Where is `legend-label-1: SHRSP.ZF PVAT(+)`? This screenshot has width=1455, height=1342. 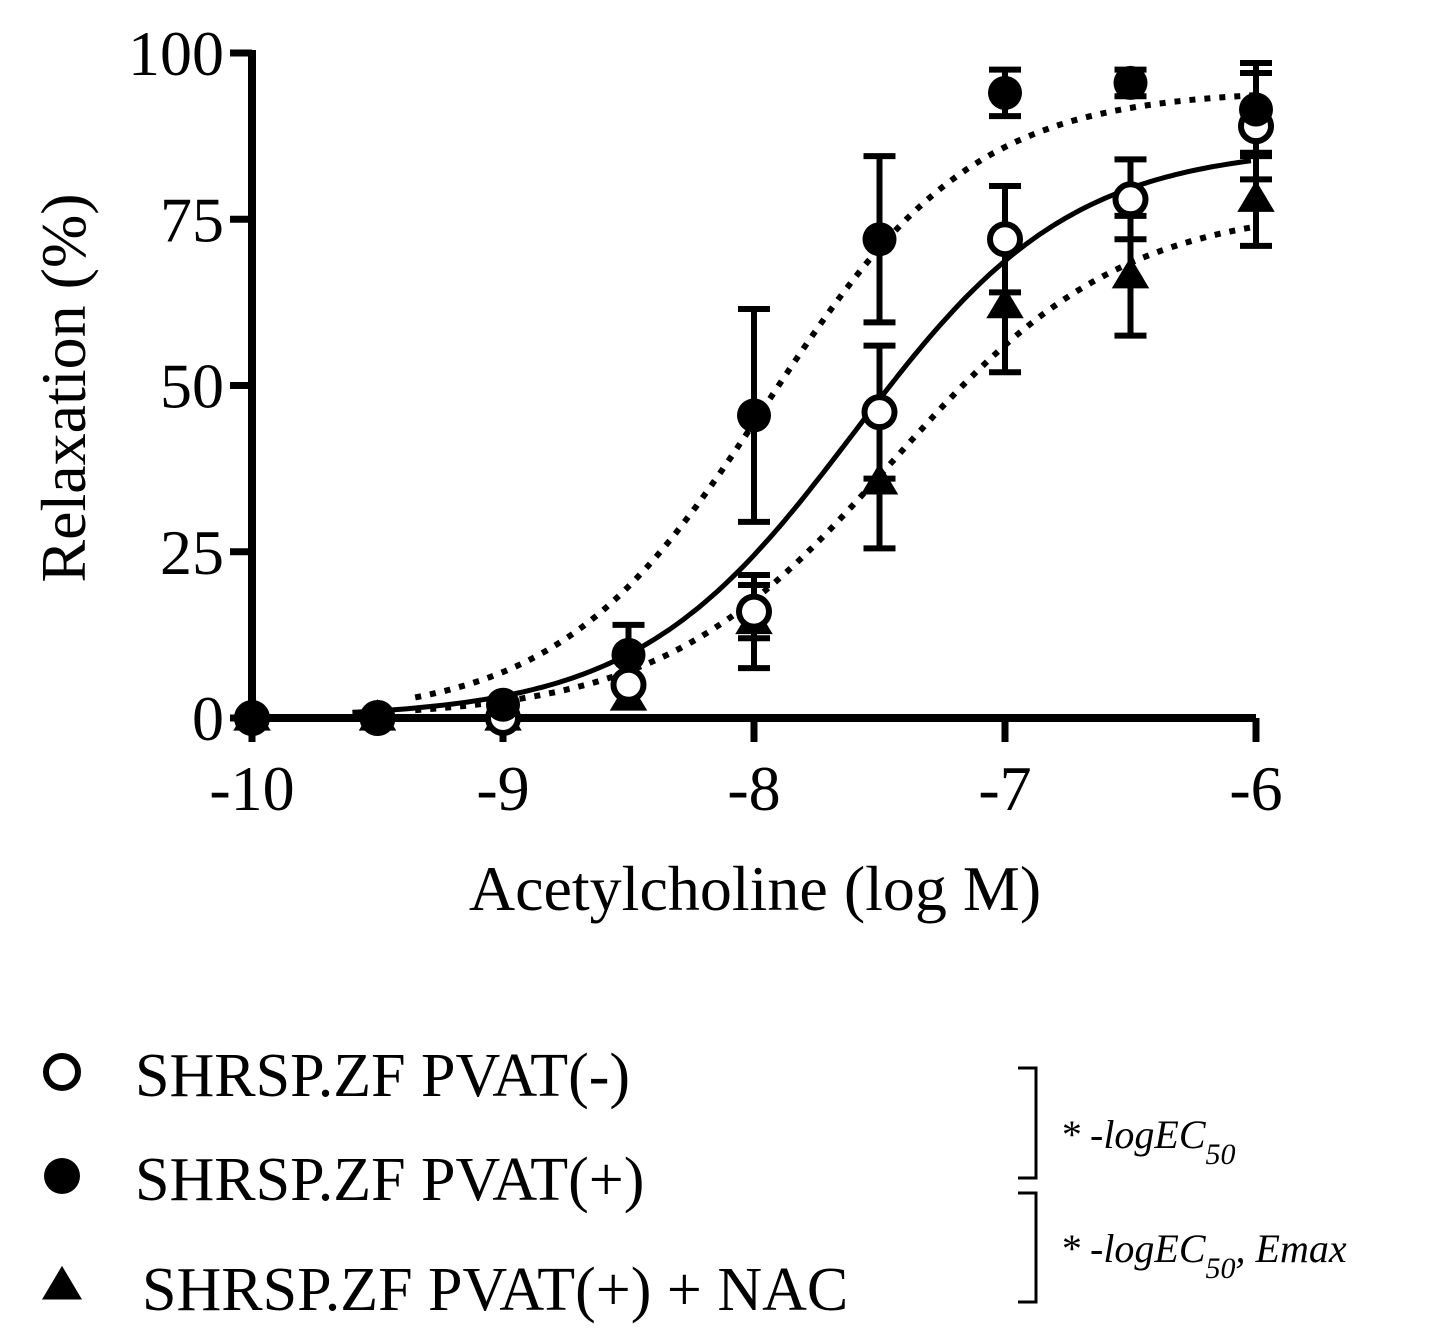 legend-label-1: SHRSP.ZF PVAT(+) is located at coordinates (389, 1180).